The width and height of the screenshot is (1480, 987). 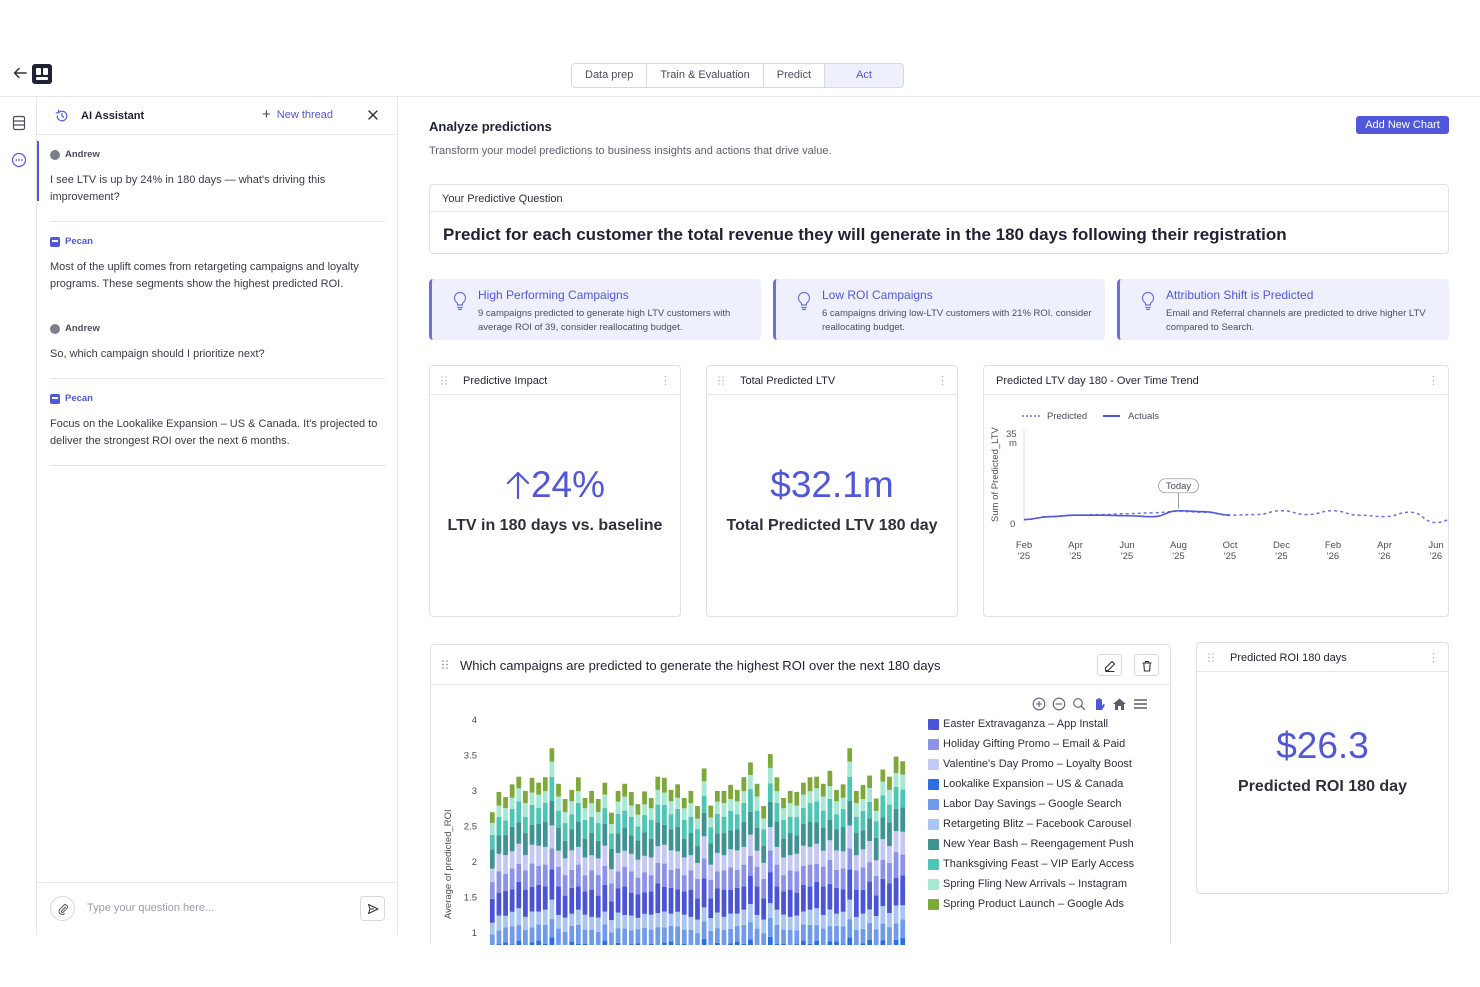 What do you see at coordinates (1025, 784) in the screenshot?
I see `legend-item: Lookalike Expansion – US & Canada` at bounding box center [1025, 784].